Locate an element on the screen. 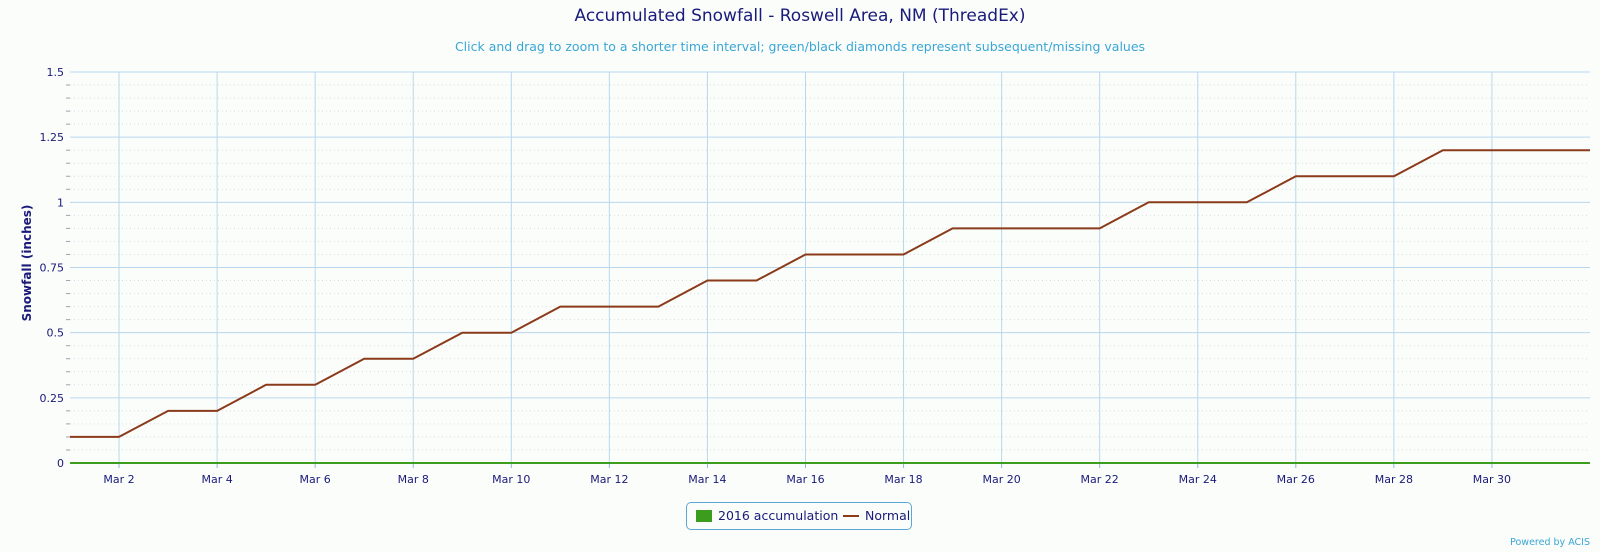  x-tick-label: Mar 2 is located at coordinates (118, 479).